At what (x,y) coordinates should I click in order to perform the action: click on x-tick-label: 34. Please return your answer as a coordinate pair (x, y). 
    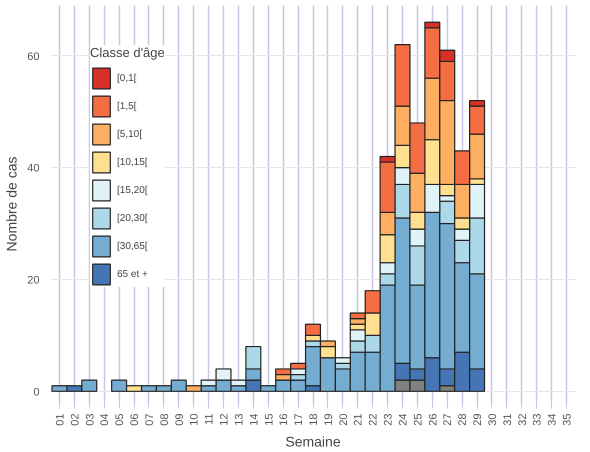
    Looking at the image, I should click on (552, 419).